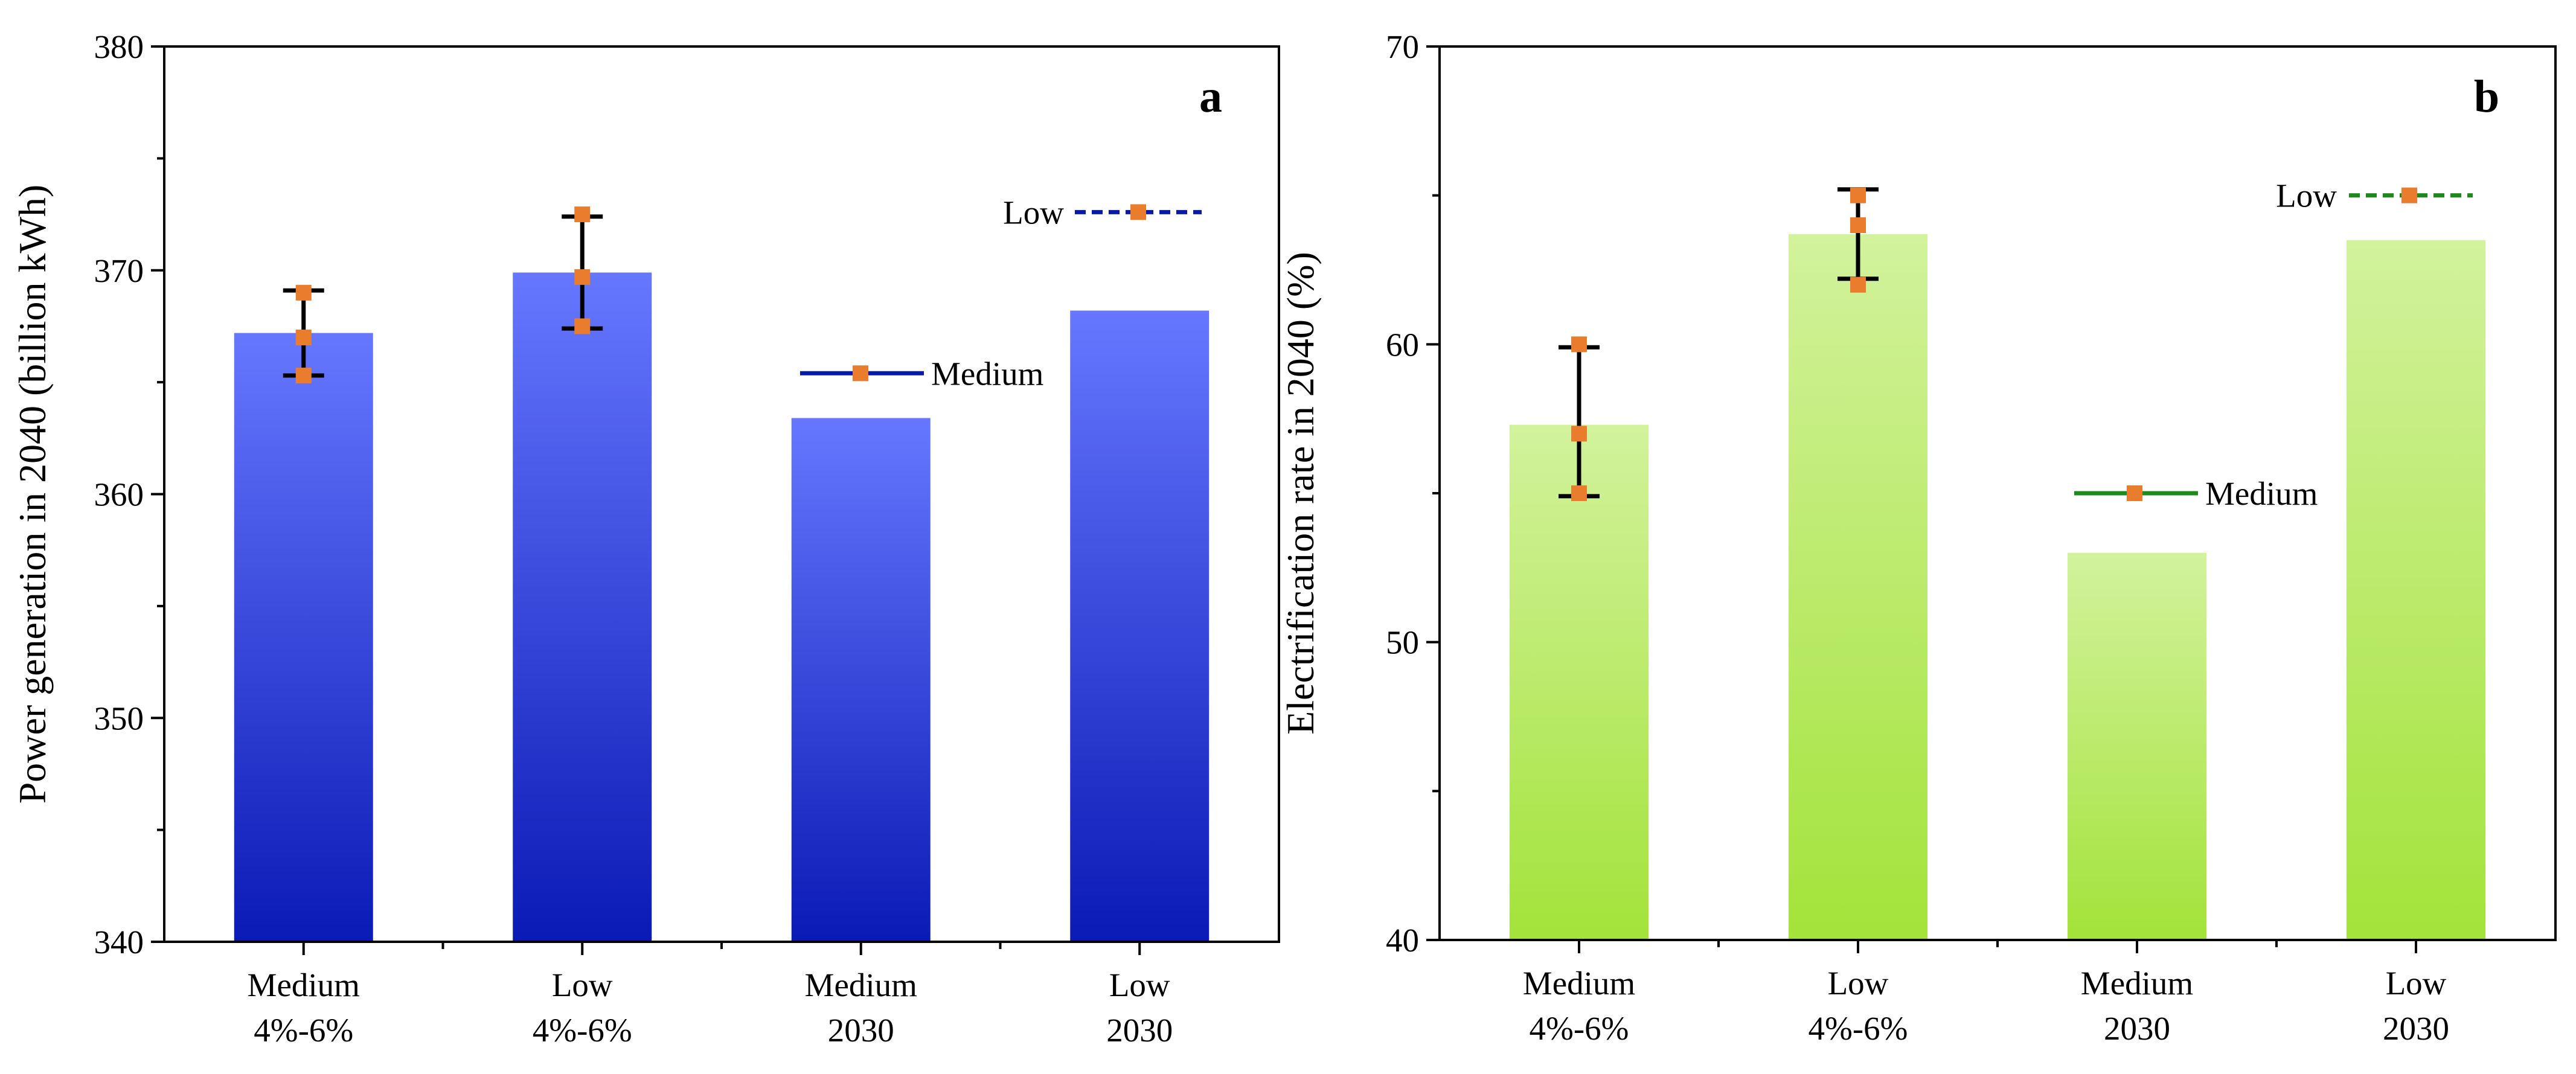 The height and width of the screenshot is (1074, 2576). I want to click on x-tick-label-a-3-0: Low, so click(1139, 985).